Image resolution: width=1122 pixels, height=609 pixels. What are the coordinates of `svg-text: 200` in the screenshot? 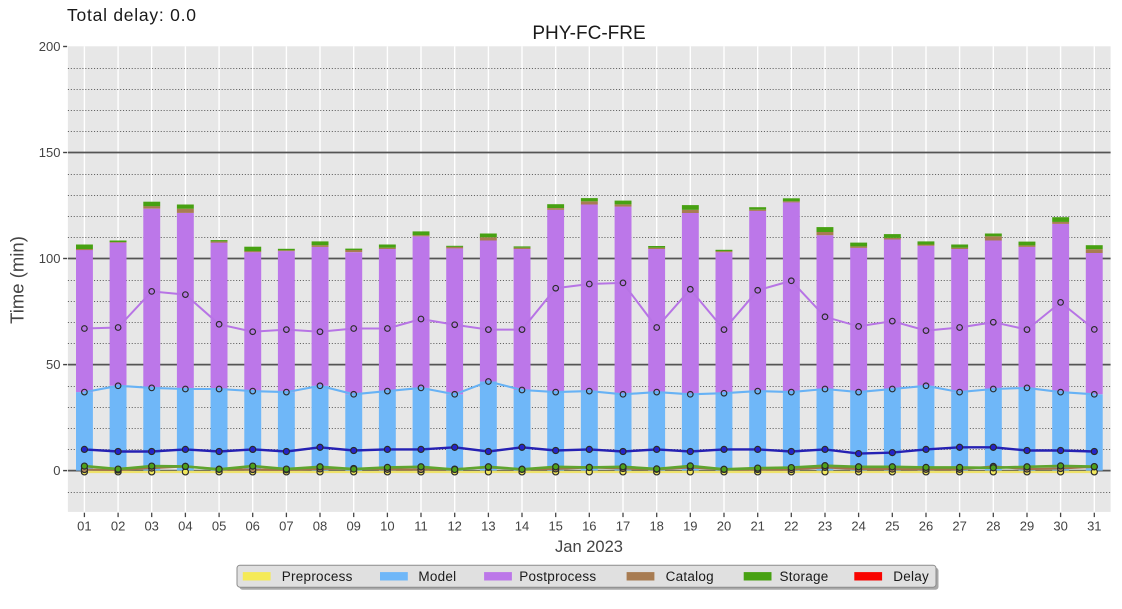 It's located at (50, 46).